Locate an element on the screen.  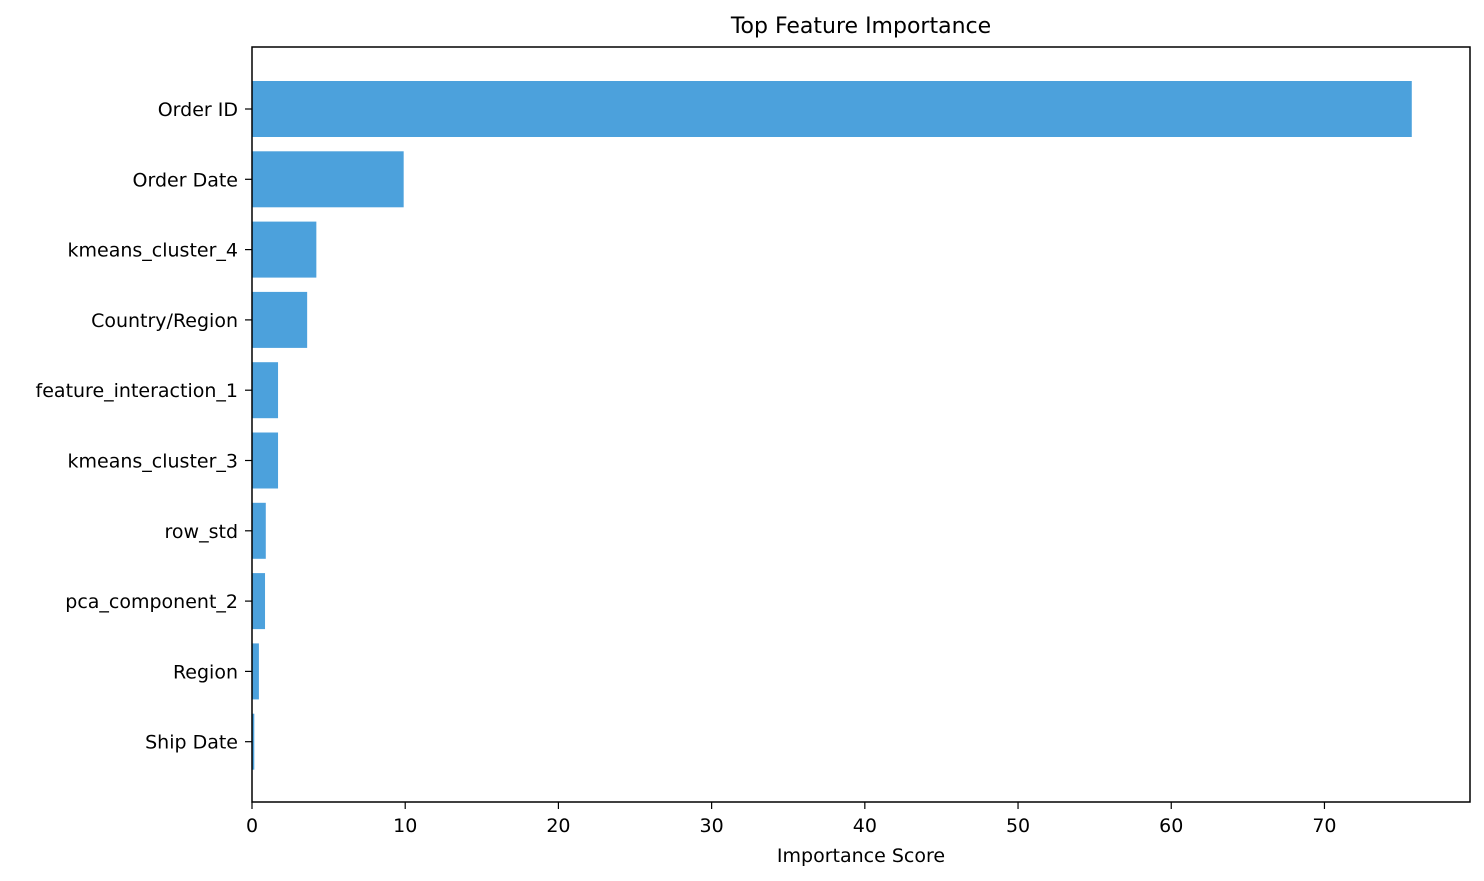
bar-row-std is located at coordinates (259, 530).